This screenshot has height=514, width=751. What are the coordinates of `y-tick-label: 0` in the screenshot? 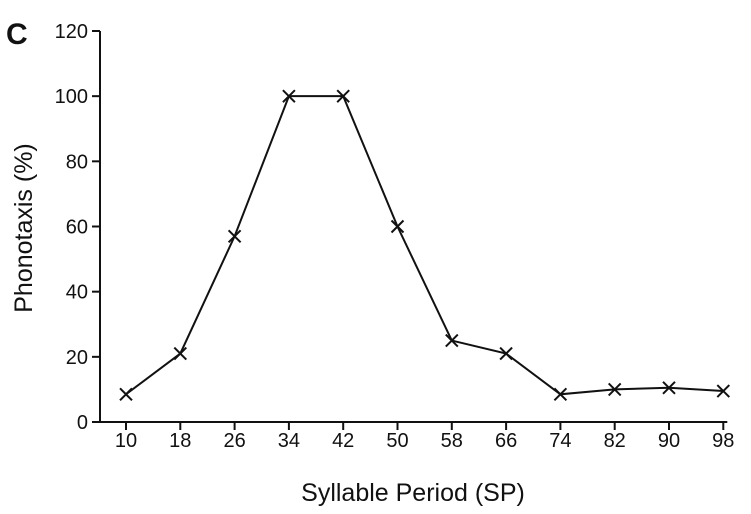 It's located at (82, 423).